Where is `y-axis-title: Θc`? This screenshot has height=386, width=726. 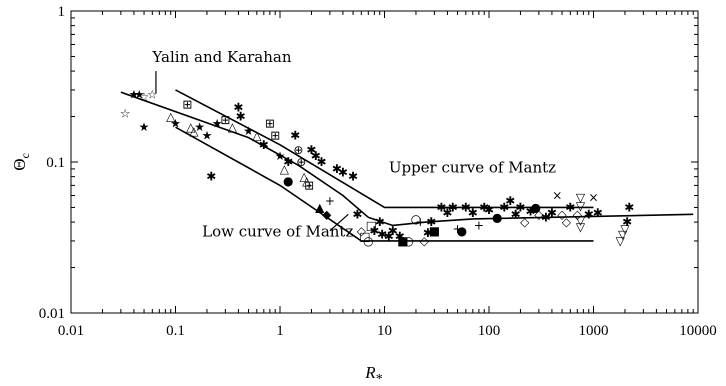 y-axis-title: Θc is located at coordinates (21, 162).